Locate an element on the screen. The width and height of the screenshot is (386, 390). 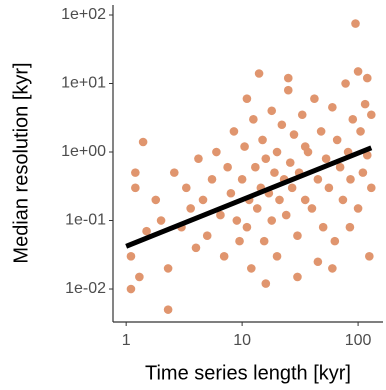
y-tick-label: 1e+01 is located at coordinates (83, 83).